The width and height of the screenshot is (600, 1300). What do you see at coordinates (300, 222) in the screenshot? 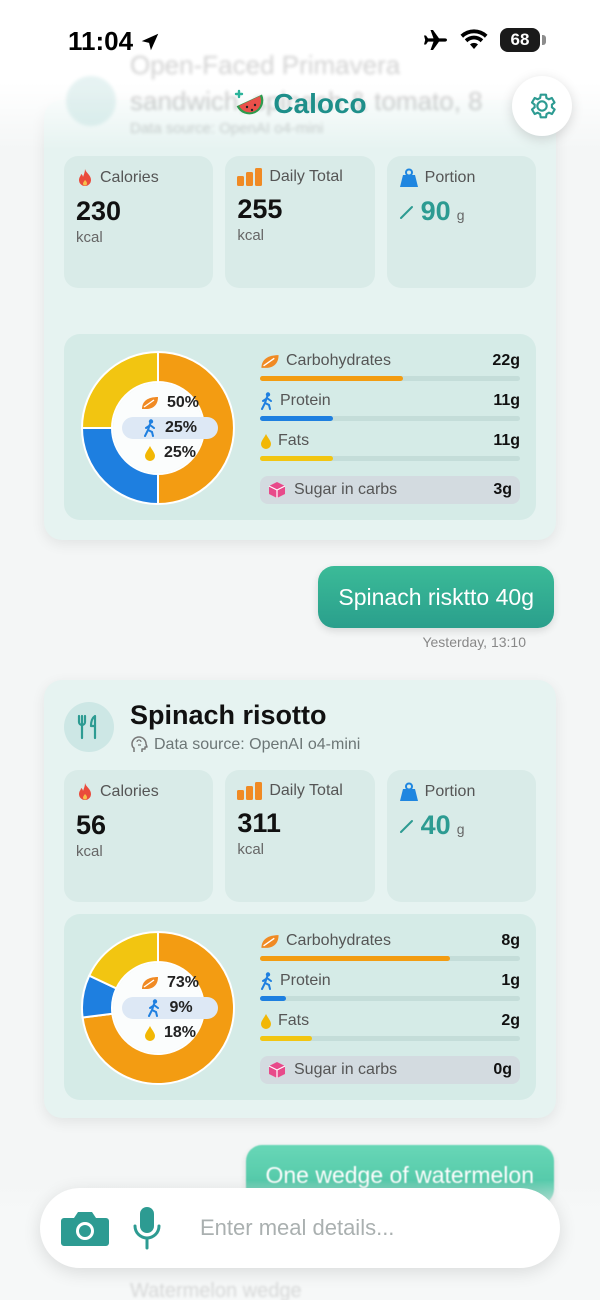
I see `daily-total-box: Daily Total 255 kcal` at bounding box center [300, 222].